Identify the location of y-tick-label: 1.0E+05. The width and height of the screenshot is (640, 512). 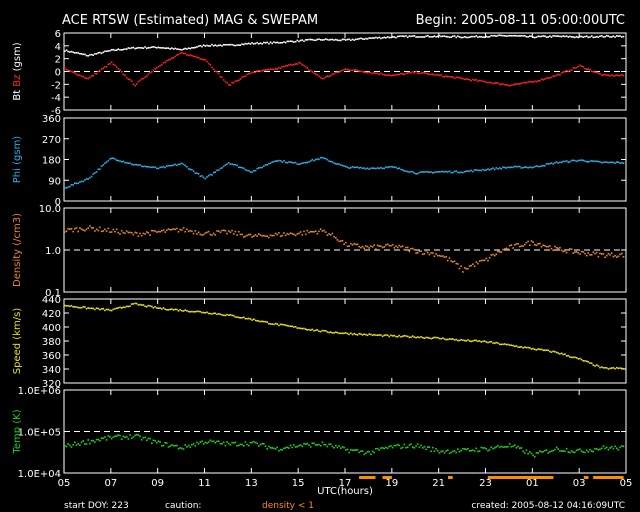
(39, 433).